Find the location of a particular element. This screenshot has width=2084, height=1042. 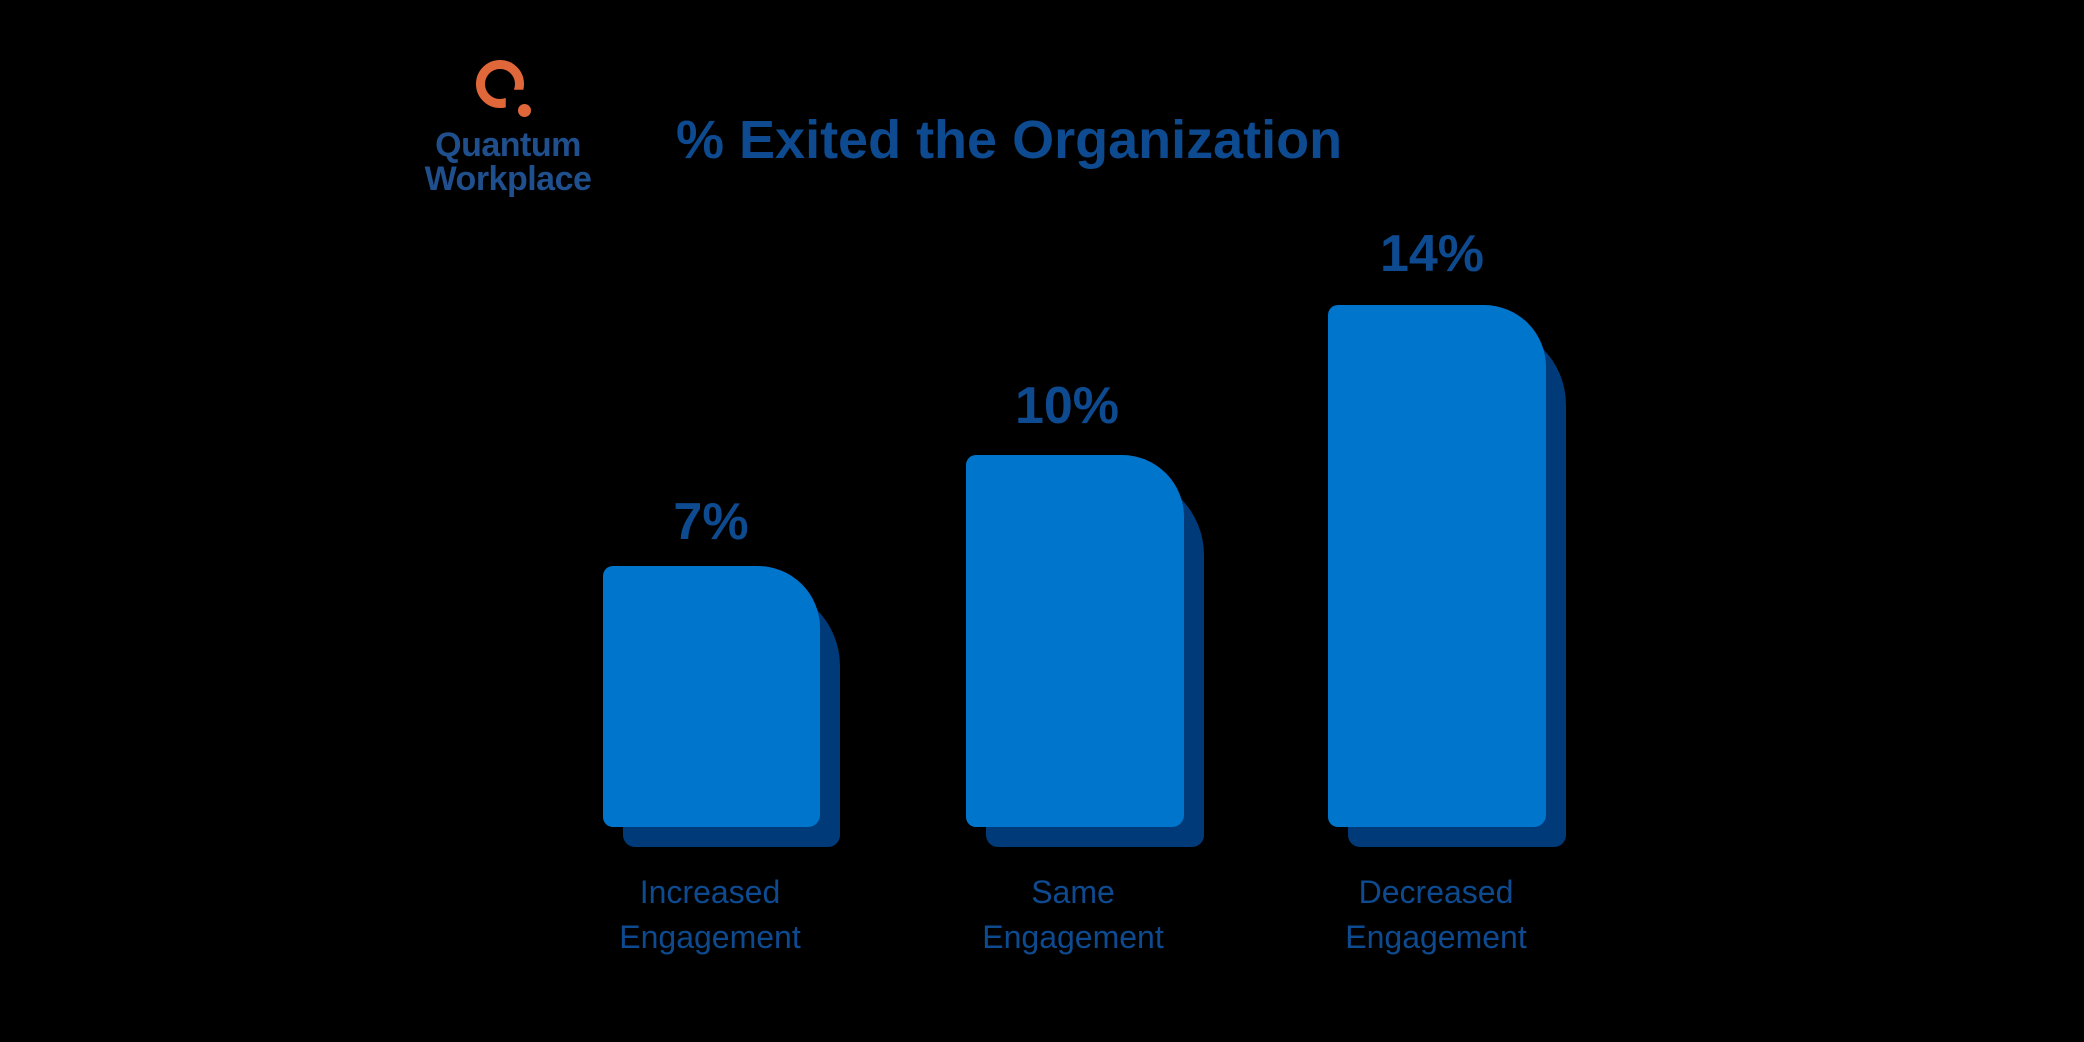

category-label: Increased Engagement is located at coordinates (710, 915).